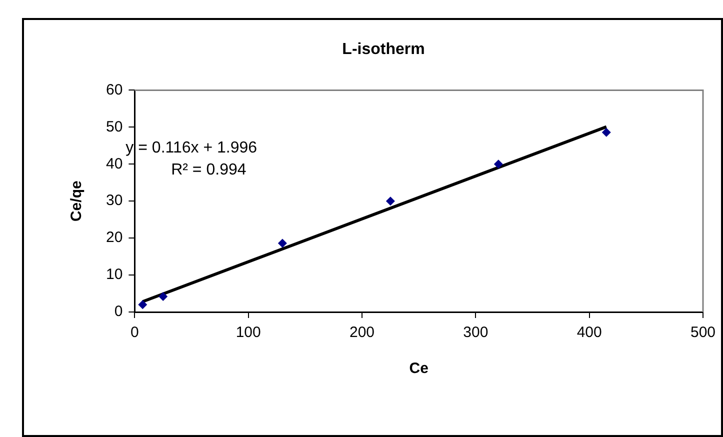 The width and height of the screenshot is (723, 437). Describe the element at coordinates (134, 333) in the screenshot. I see `x-tick-label: 0` at that location.